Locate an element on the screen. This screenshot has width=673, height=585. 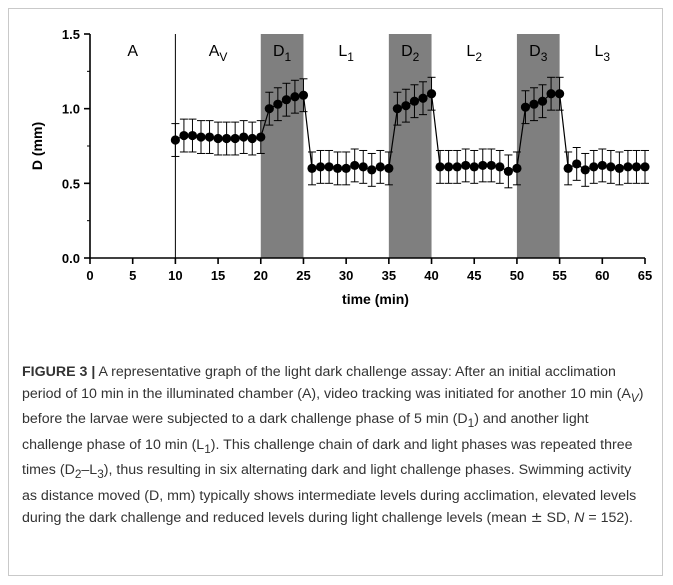
x-tick-label-6: 30 is located at coordinates (346, 275).